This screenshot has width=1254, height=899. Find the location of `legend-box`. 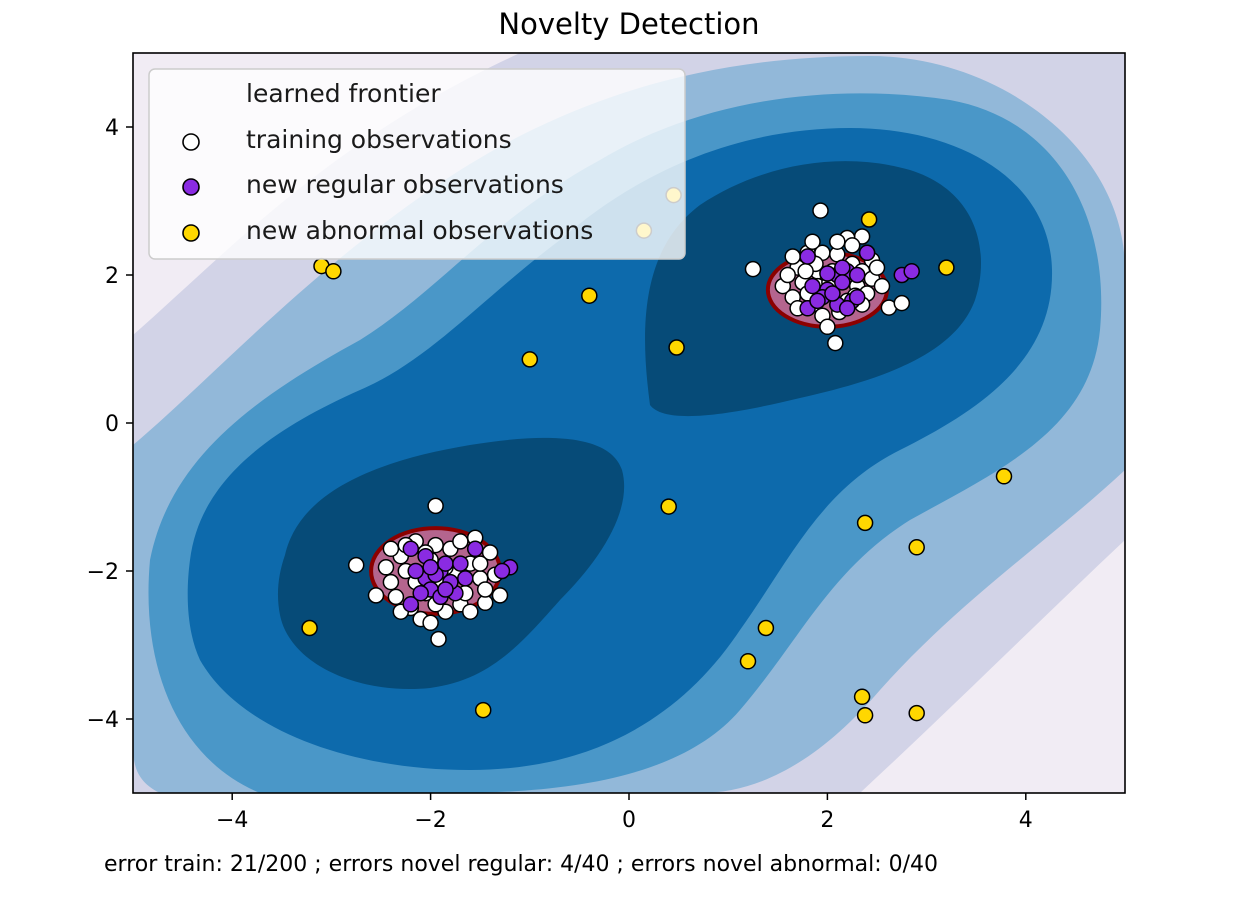

legend-box is located at coordinates (417, 164).